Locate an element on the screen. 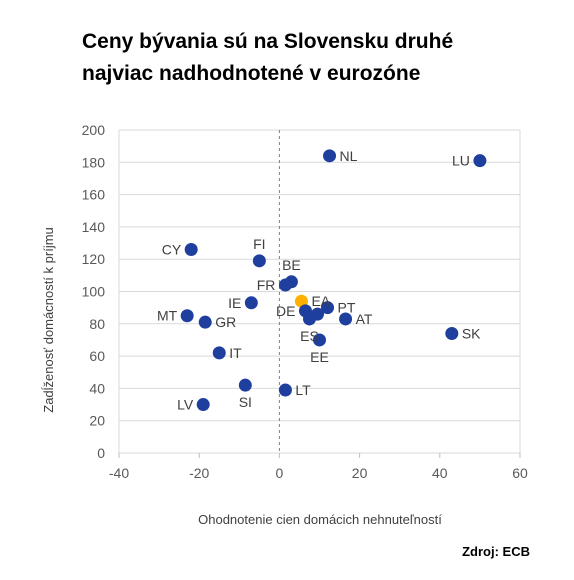 This screenshot has height=580, width=574. point-label-ie: IE is located at coordinates (234, 303).